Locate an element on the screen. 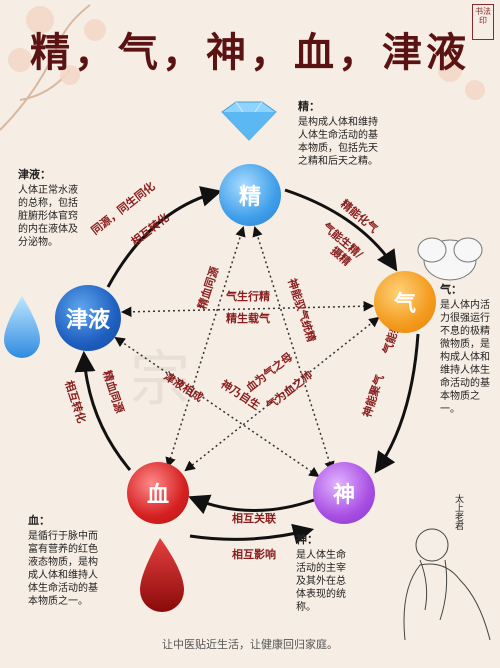  note-xue-line: 富有营养的红色 is located at coordinates (63, 549).